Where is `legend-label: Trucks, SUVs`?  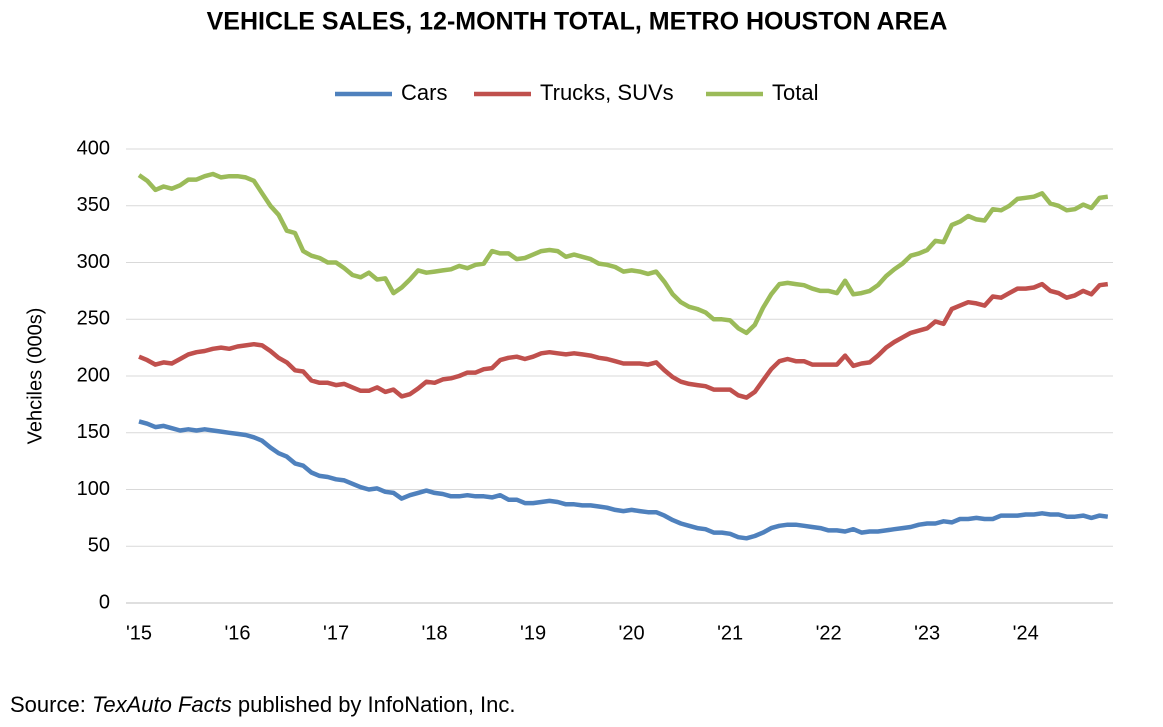 legend-label: Trucks, SUVs is located at coordinates (607, 92).